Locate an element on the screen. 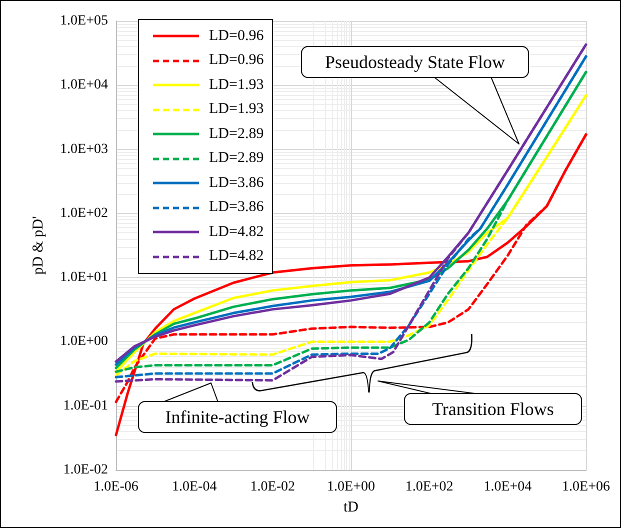 Image resolution: width=621 pixels, height=528 pixels. annotation: Infinite-acting Flow is located at coordinates (237, 417).